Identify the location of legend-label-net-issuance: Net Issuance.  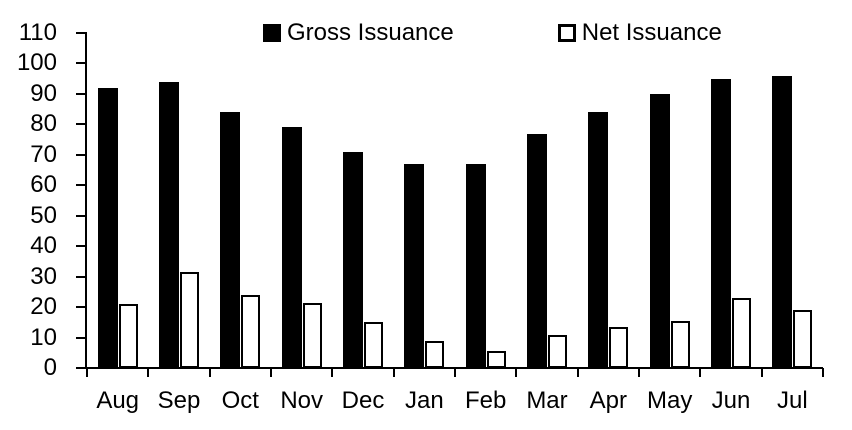
(651, 32).